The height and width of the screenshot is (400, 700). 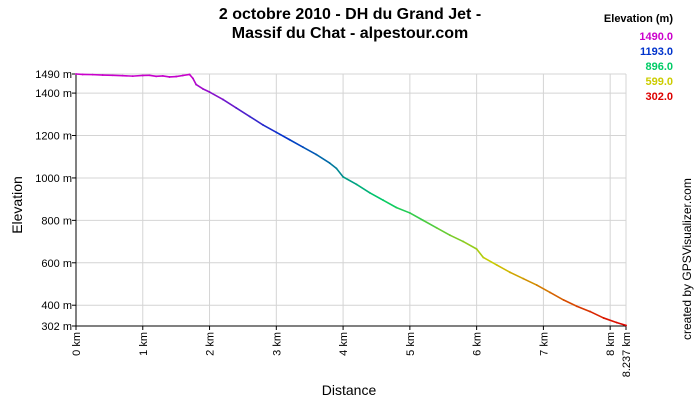 I want to click on x-tick-label: 6 km, so click(x=478, y=344).